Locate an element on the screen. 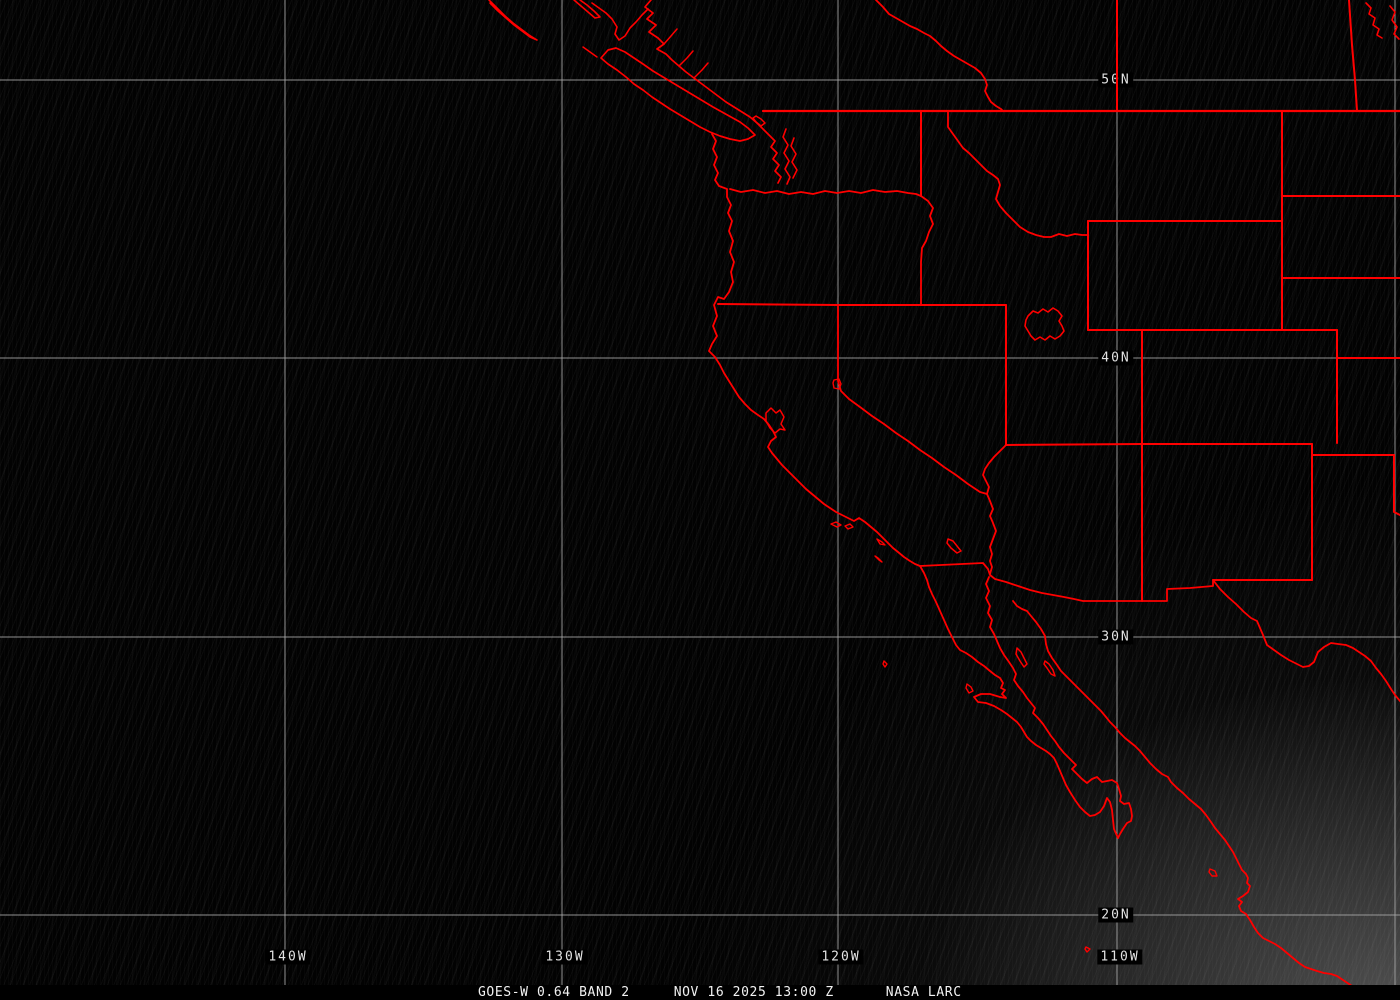 The width and height of the screenshot is (1400, 1000). feature-island-isabel is located at coordinates (1213, 872).